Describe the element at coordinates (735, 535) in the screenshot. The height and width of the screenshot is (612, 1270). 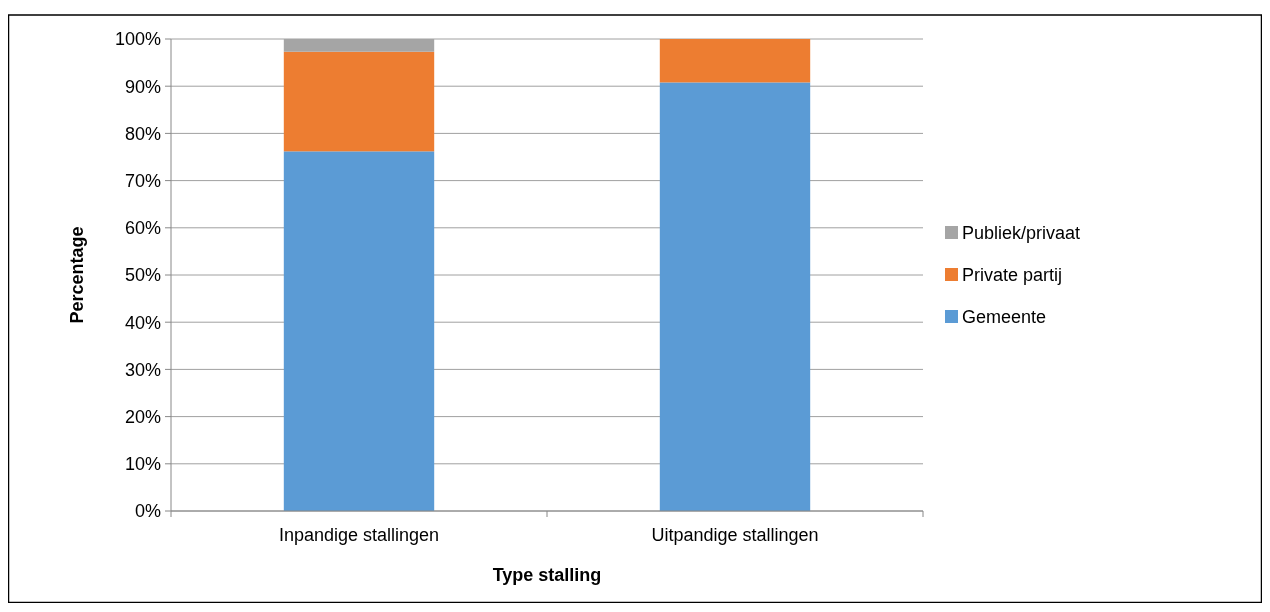
I see `x-tick-label: Uitpandige stallingen` at that location.